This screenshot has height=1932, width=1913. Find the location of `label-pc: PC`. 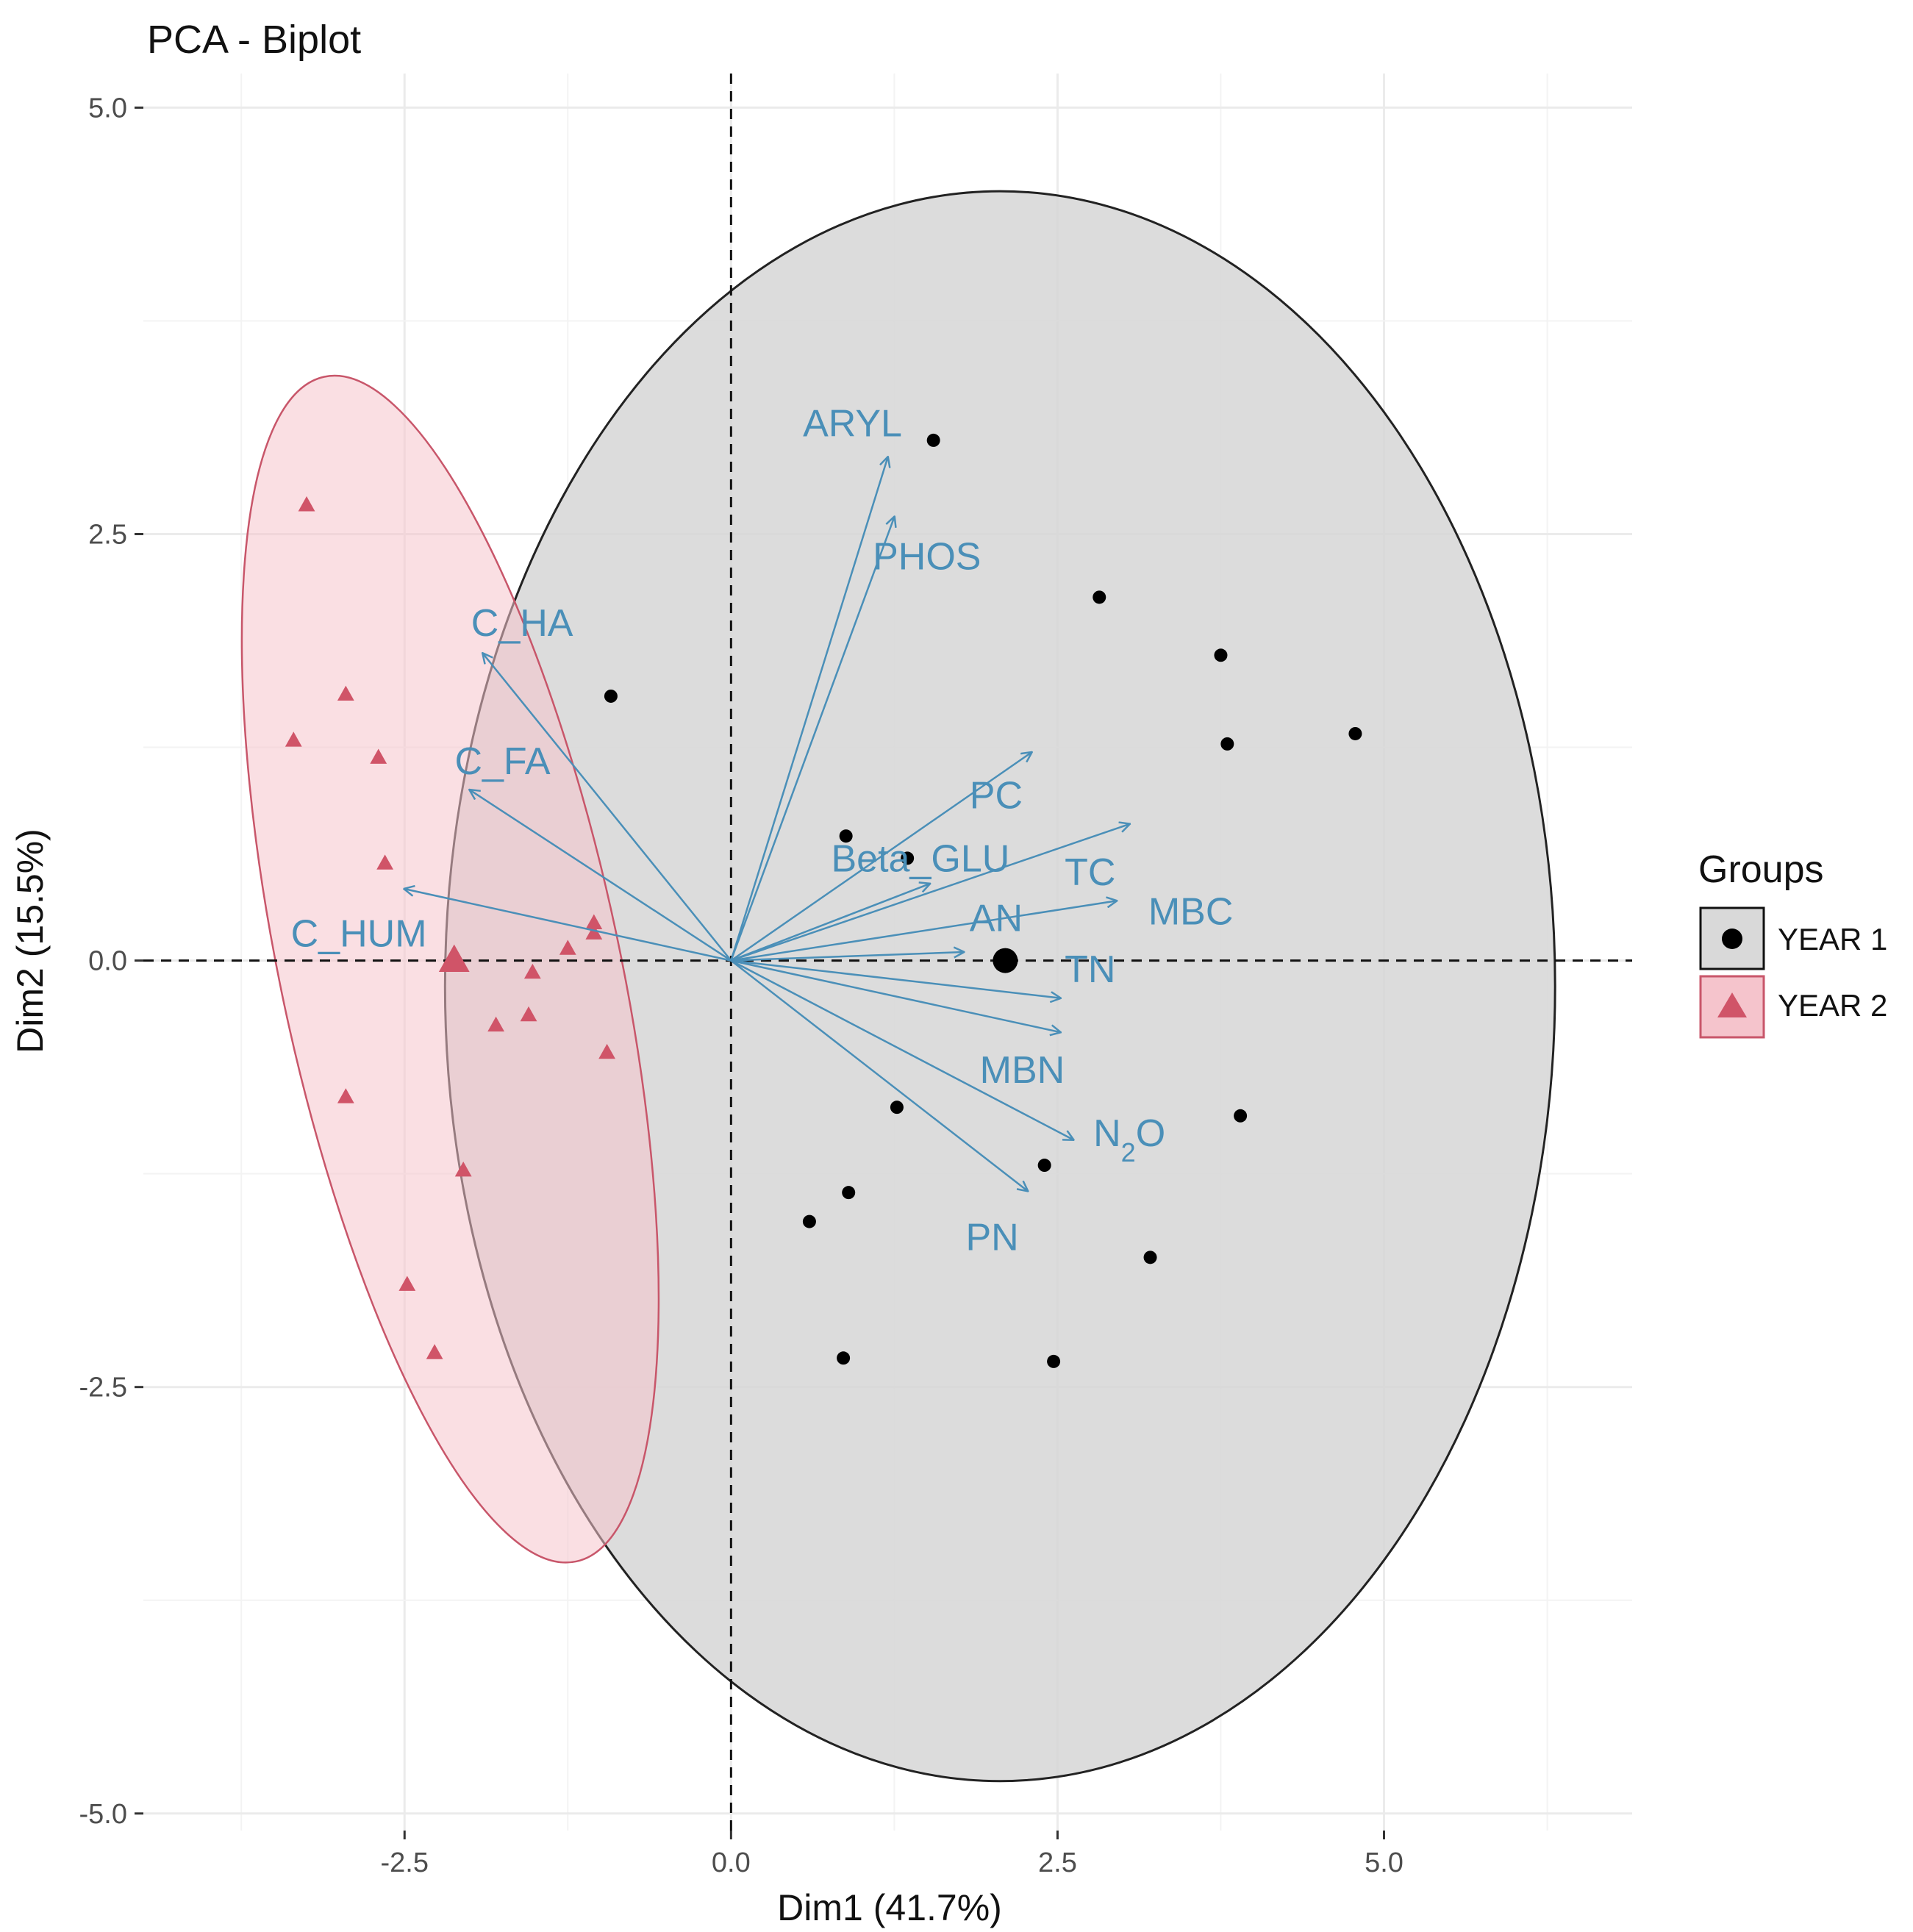

label-pc: PC is located at coordinates (996, 796).